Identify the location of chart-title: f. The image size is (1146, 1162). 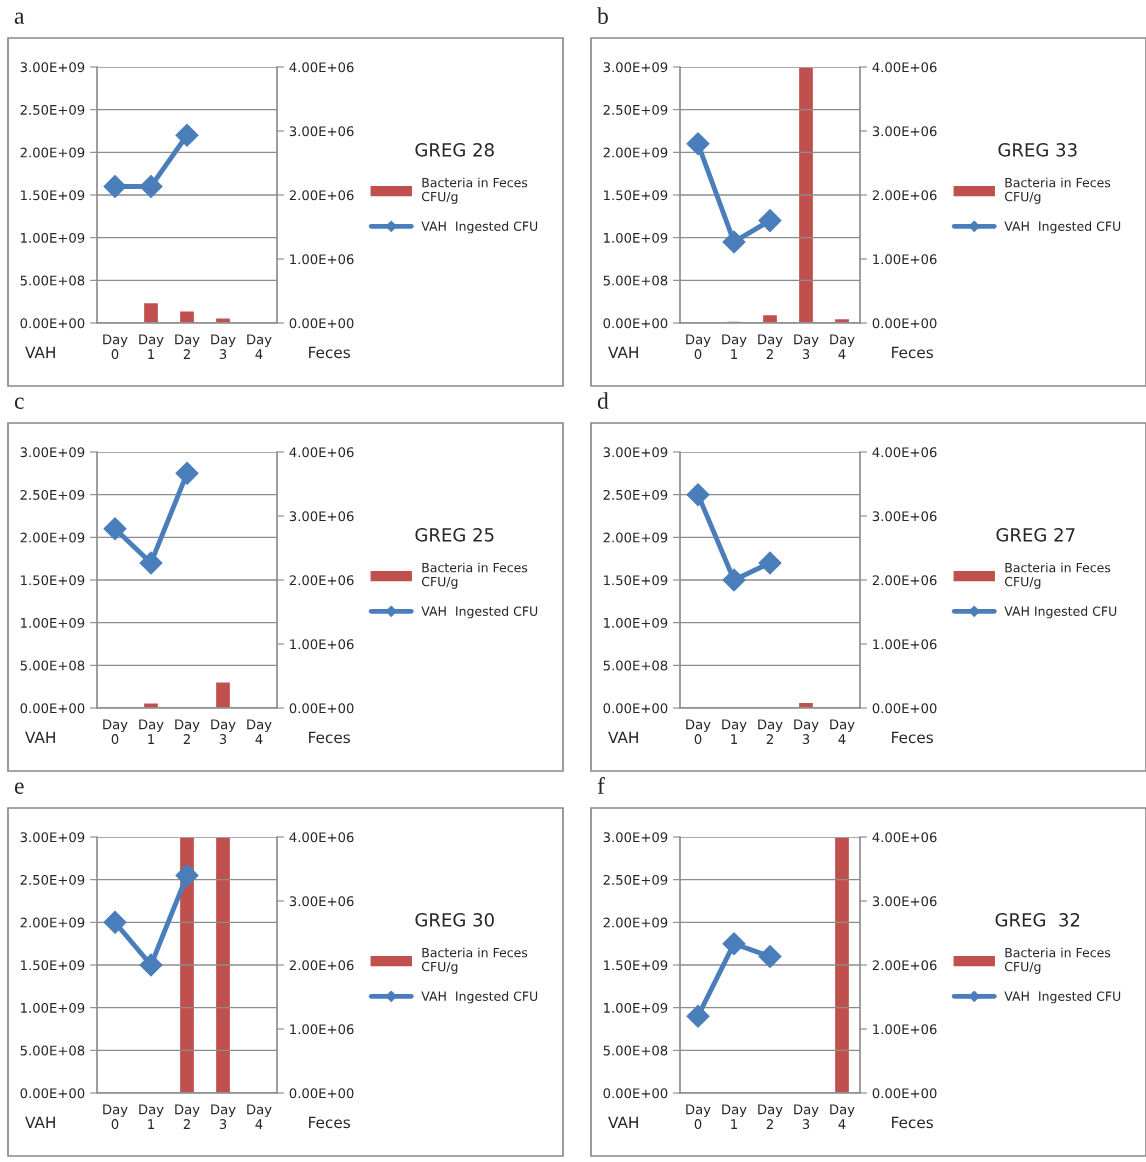
(601, 785).